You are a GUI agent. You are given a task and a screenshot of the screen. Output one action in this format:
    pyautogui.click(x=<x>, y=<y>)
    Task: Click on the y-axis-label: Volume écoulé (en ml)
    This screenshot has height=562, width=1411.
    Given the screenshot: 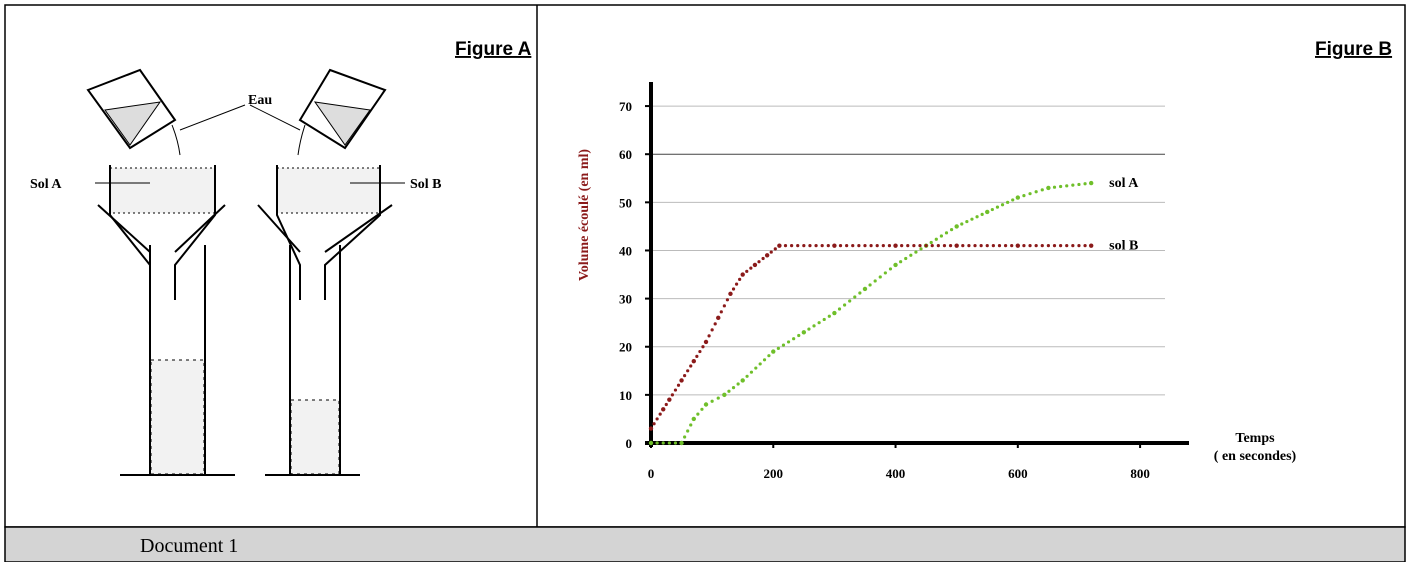 What is the action you would take?
    pyautogui.click(x=584, y=215)
    